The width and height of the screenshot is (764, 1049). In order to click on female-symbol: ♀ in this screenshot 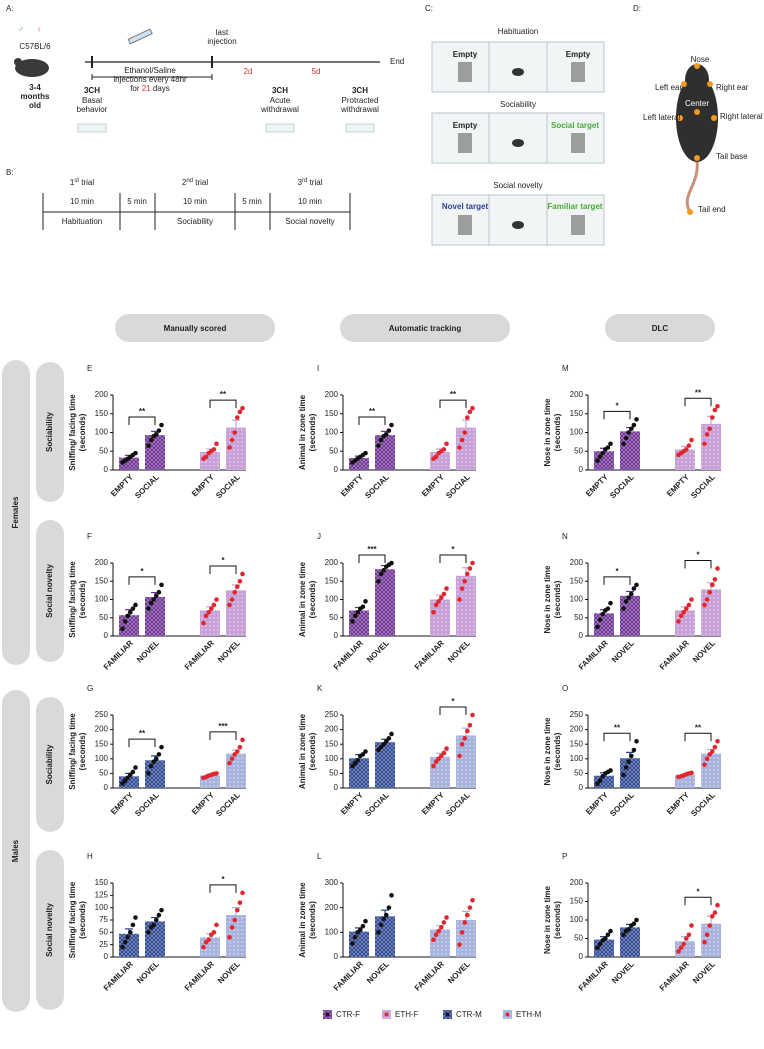, I will do `click(39, 29)`.